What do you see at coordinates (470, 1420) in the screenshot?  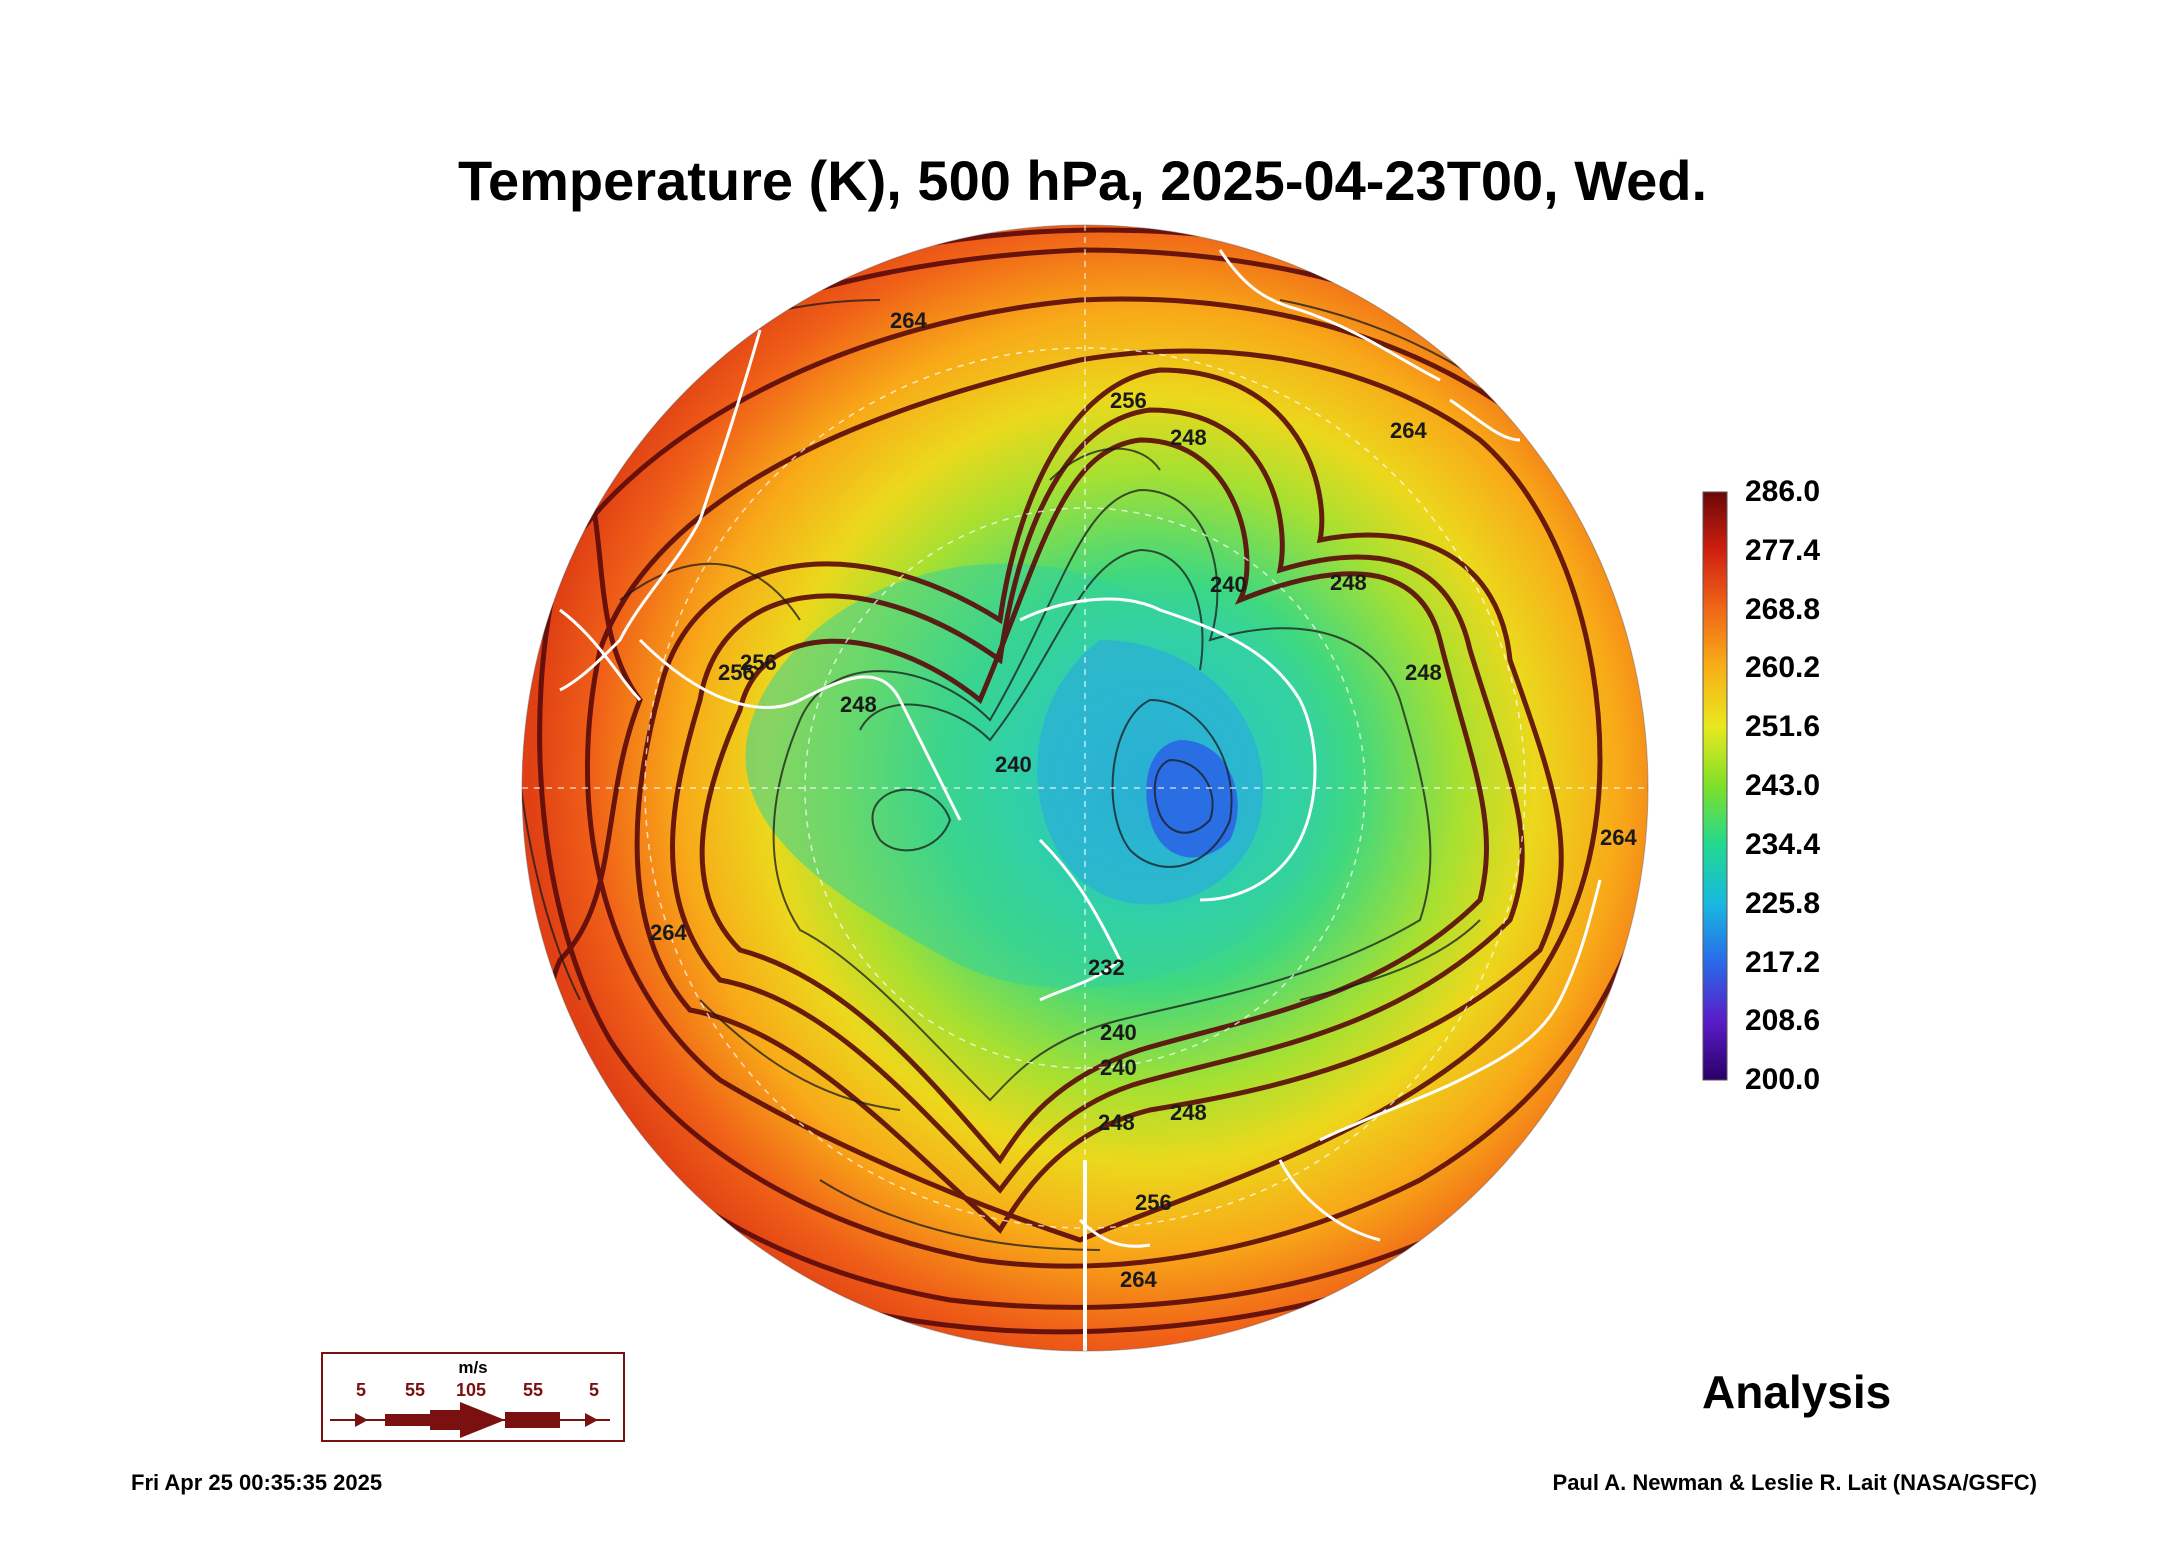 I see `wind-legend-arrows` at bounding box center [470, 1420].